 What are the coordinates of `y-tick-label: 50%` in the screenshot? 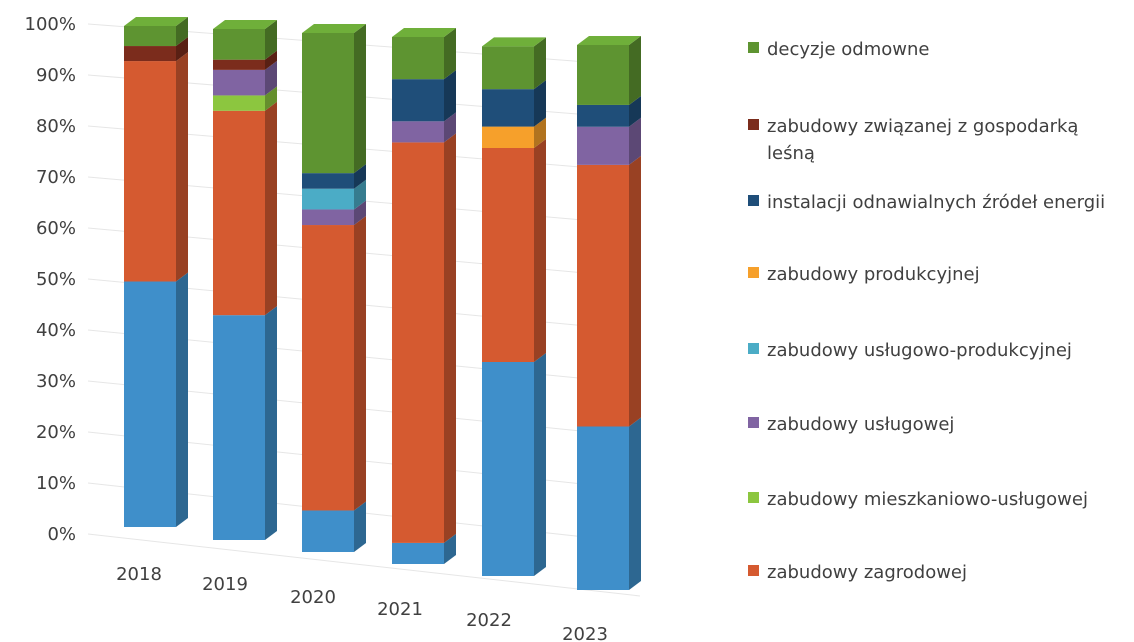 It's located at (56, 279).